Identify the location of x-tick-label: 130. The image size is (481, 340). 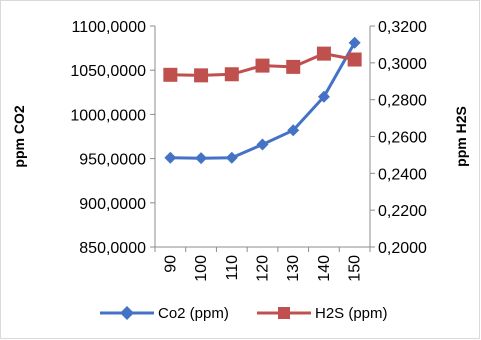
(293, 268).